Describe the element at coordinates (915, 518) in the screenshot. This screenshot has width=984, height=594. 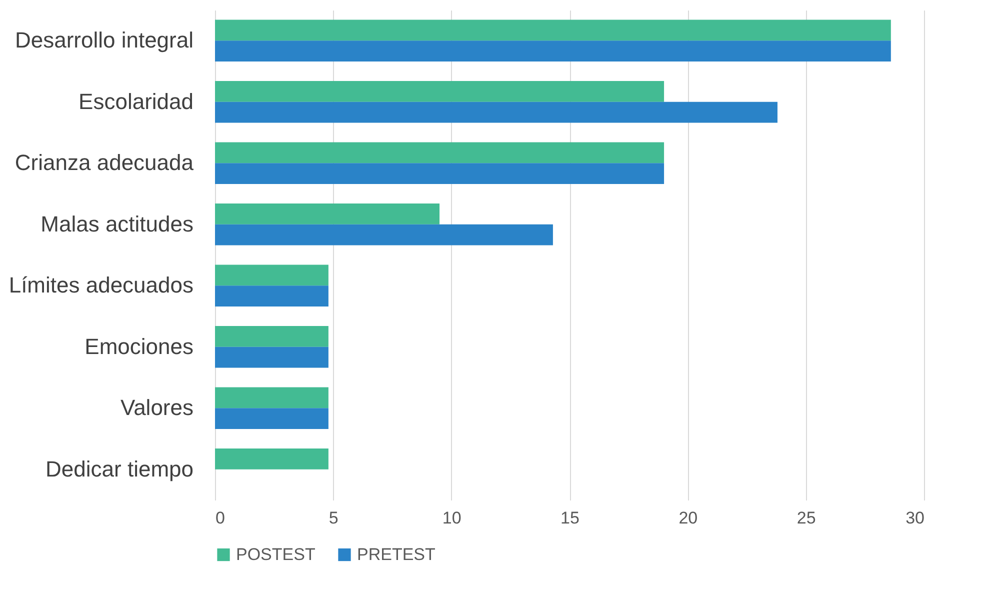
I see `x-tick-label: 30` at that location.